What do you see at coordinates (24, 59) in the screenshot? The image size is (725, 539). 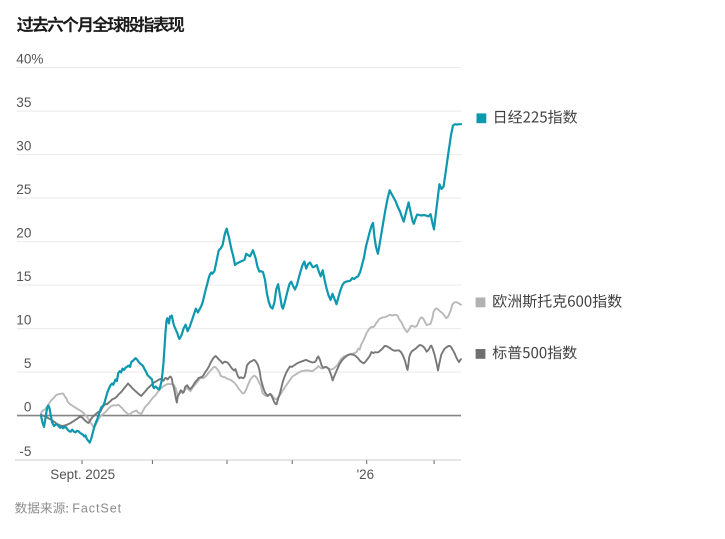 I see `svg-text: 40` at bounding box center [24, 59].